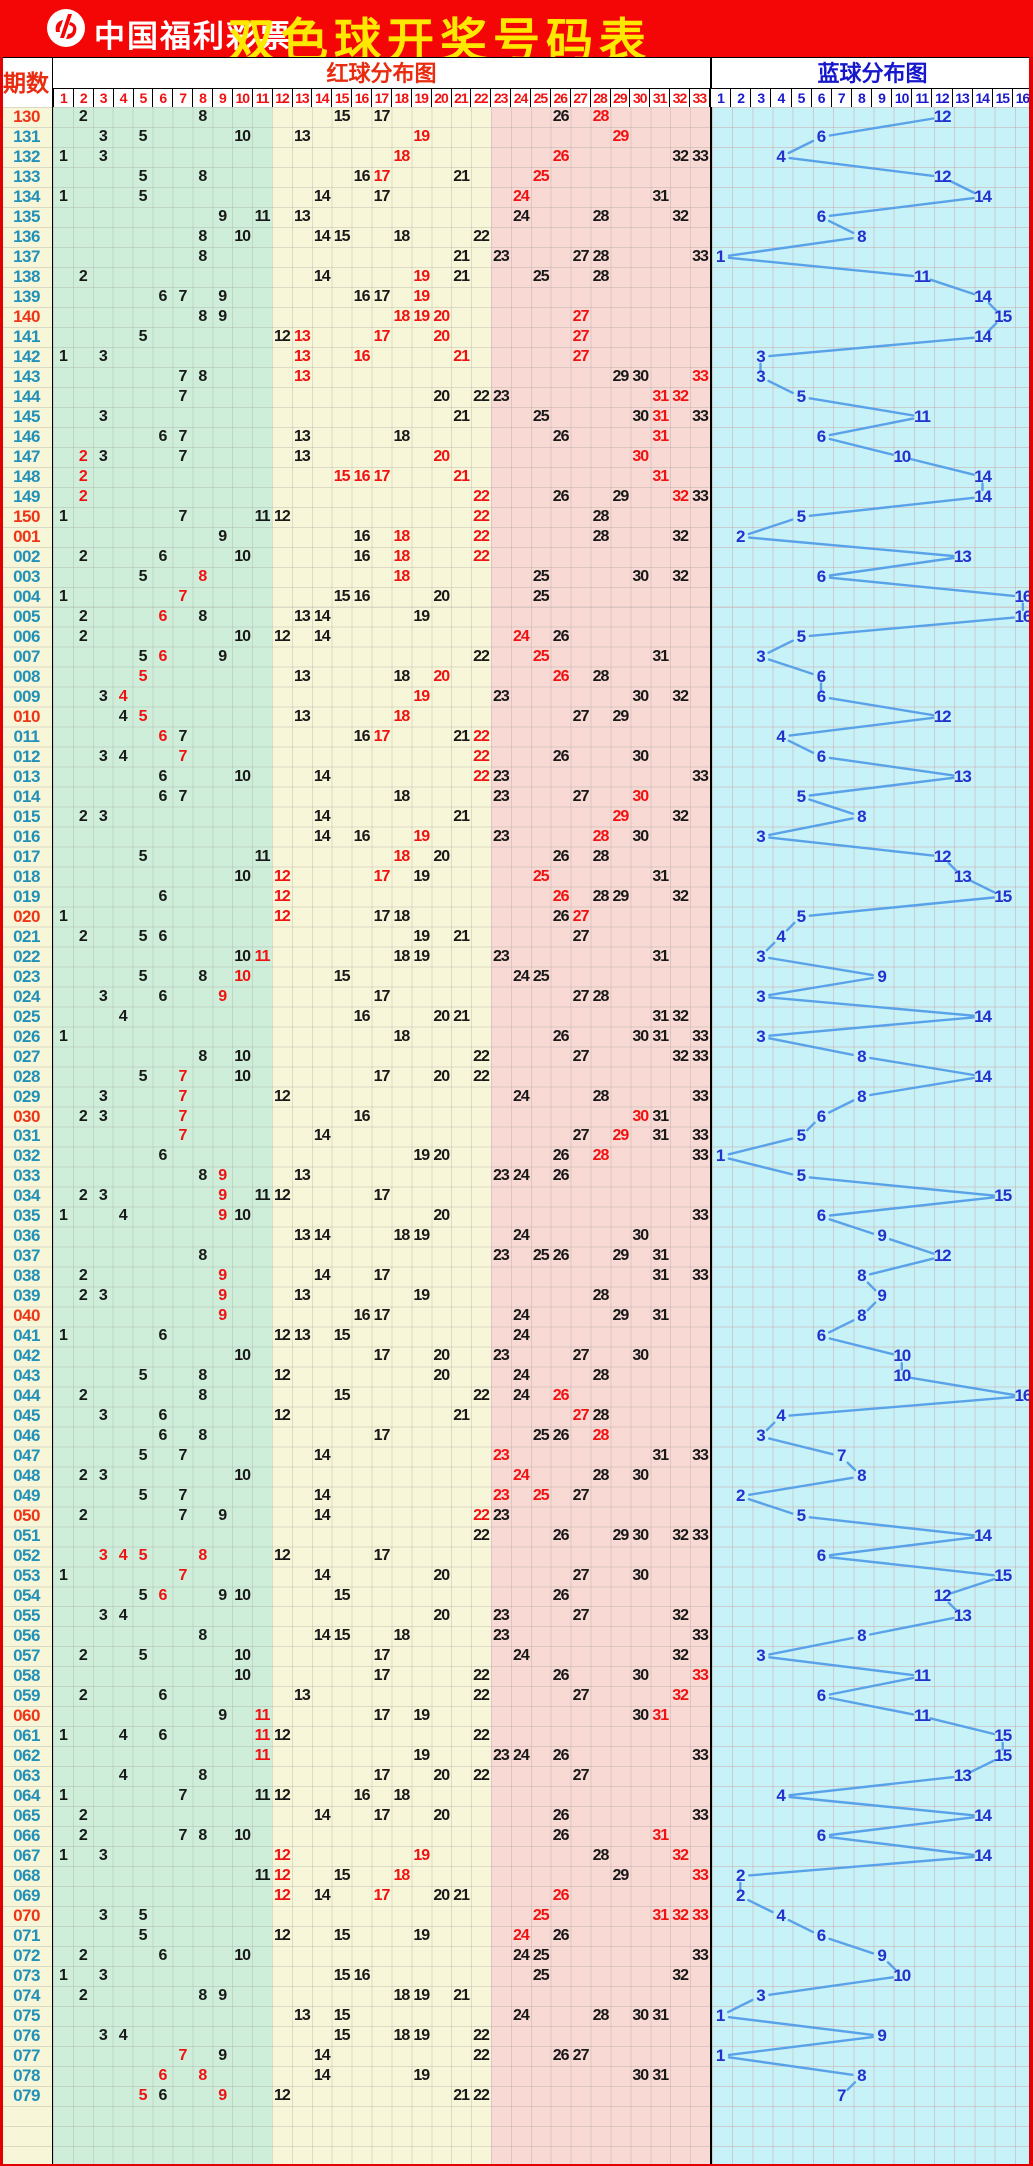  What do you see at coordinates (871, 73) in the screenshot?
I see `blue-section-title: 蓝球分布图` at bounding box center [871, 73].